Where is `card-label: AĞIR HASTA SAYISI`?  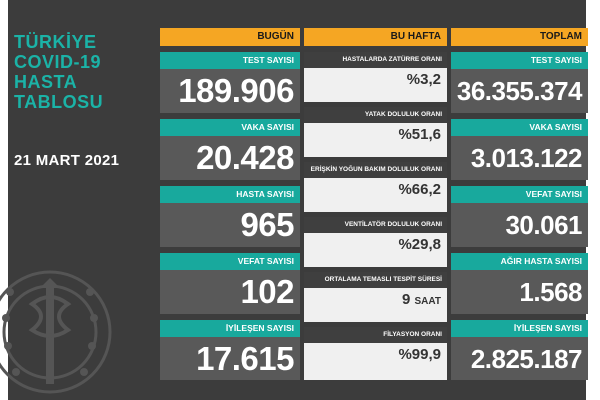 card-label: AĞIR HASTA SAYISI is located at coordinates (519, 261).